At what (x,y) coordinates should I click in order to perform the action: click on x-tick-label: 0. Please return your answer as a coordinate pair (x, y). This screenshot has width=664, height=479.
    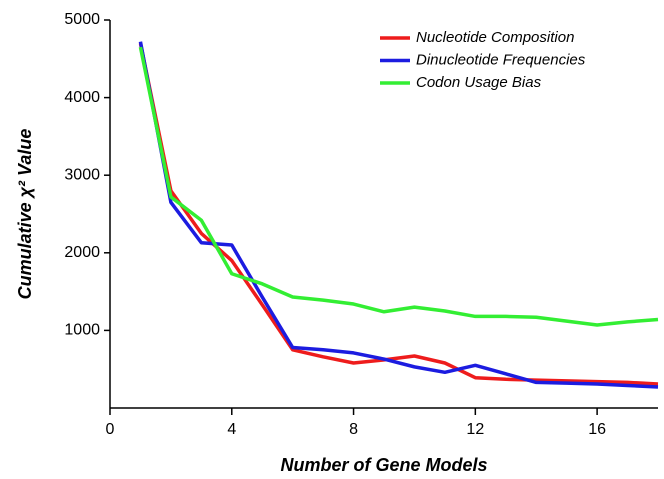
    Looking at the image, I should click on (110, 429).